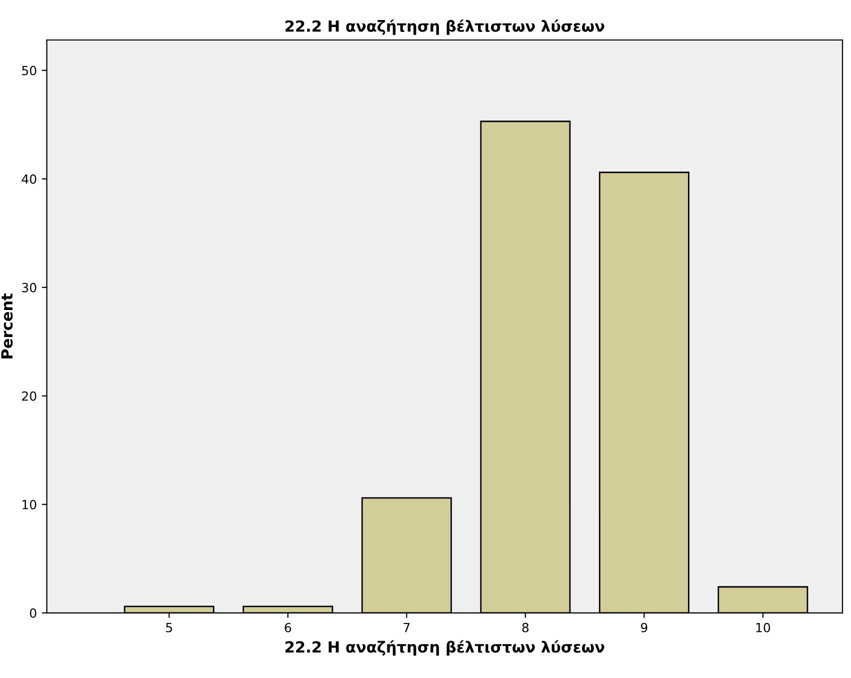  What do you see at coordinates (763, 627) in the screenshot?
I see `x-tick-label: 10` at bounding box center [763, 627].